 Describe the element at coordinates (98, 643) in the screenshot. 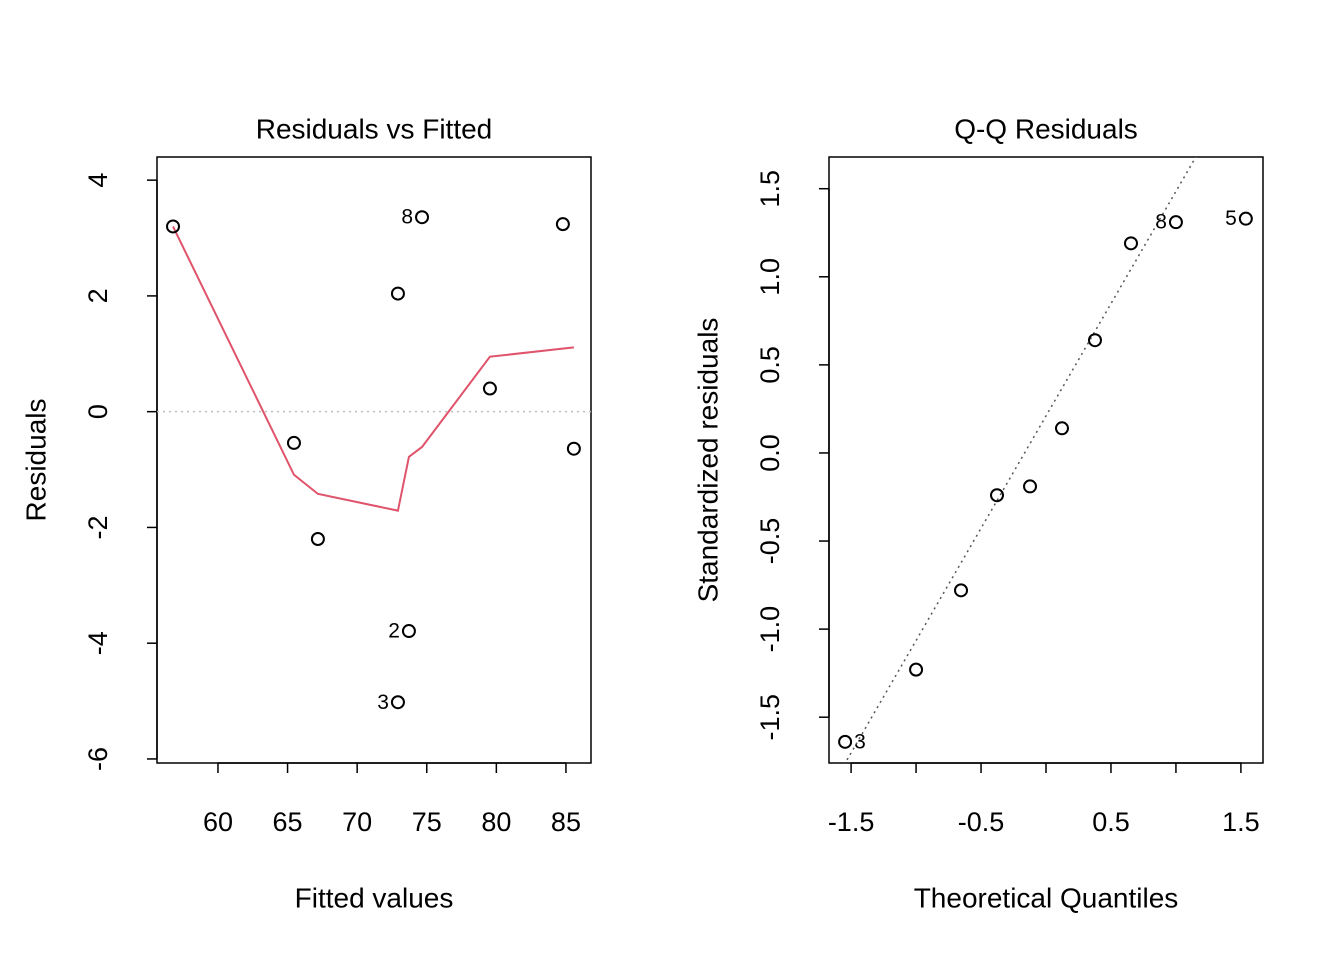

I see `y-tick-label: -4` at that location.